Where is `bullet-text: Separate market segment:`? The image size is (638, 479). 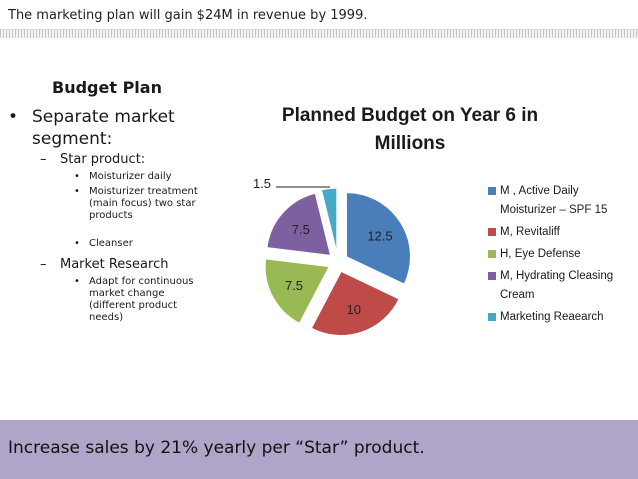
bullet-text: Separate market segment: is located at coordinates (103, 128).